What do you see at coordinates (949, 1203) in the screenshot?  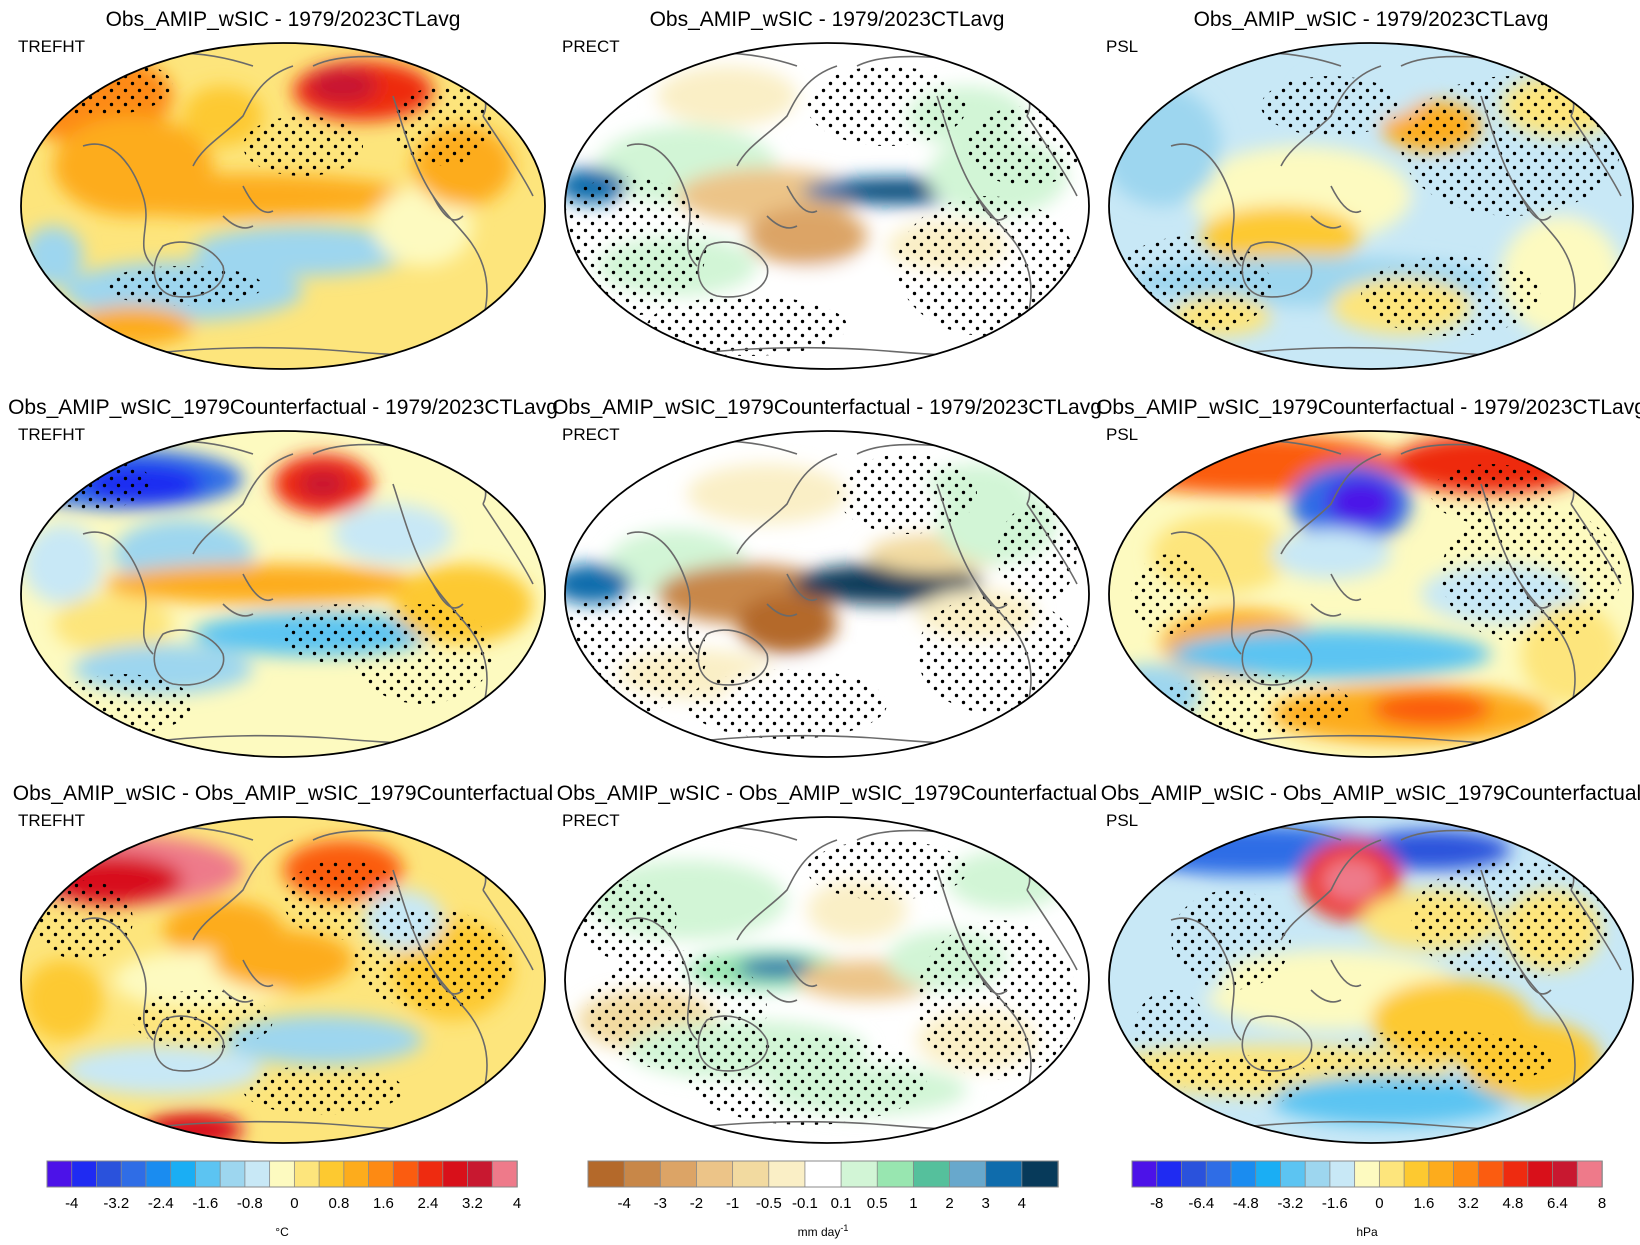 I see `colorbar-tick-label: 2` at bounding box center [949, 1203].